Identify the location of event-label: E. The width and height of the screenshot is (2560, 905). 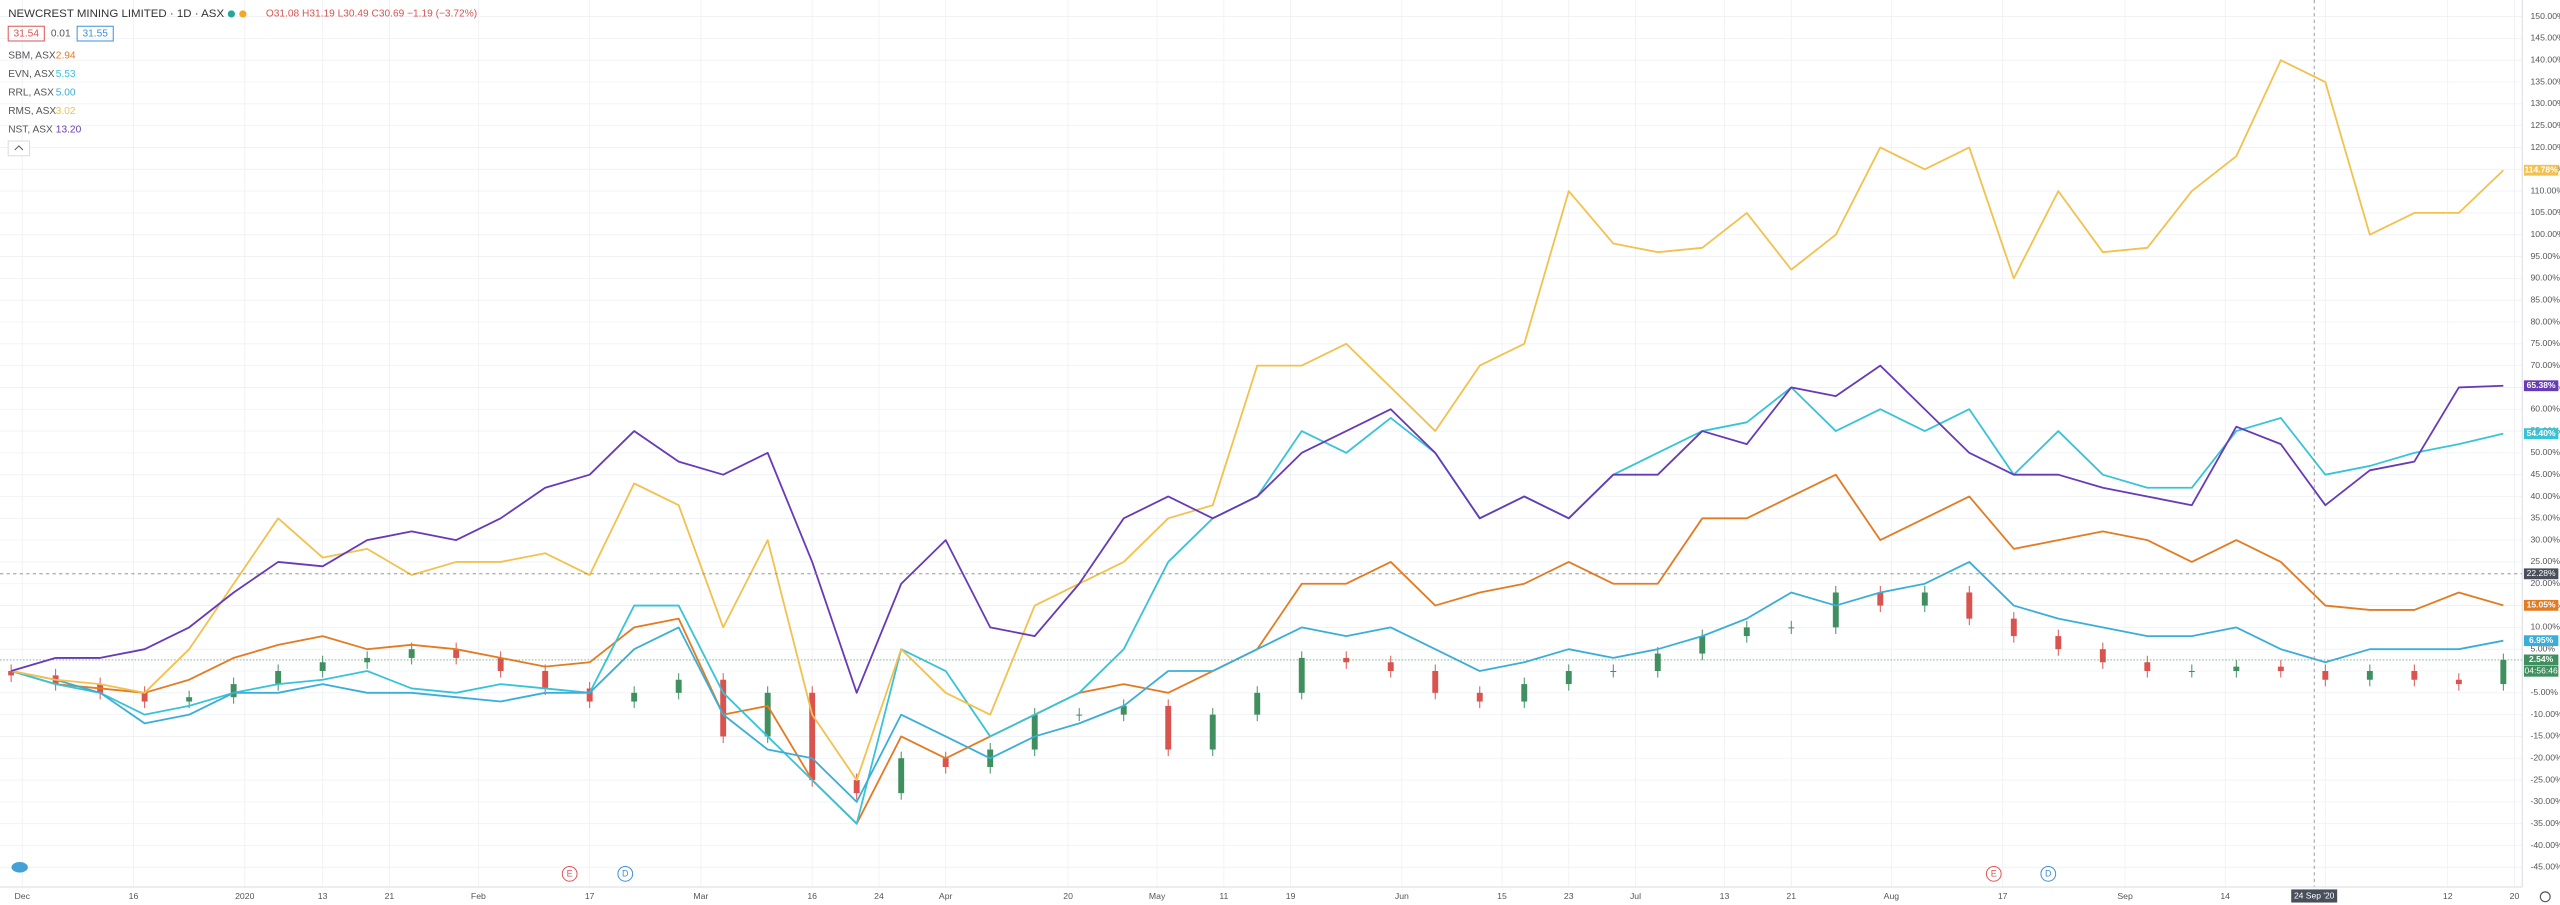
(1994, 874).